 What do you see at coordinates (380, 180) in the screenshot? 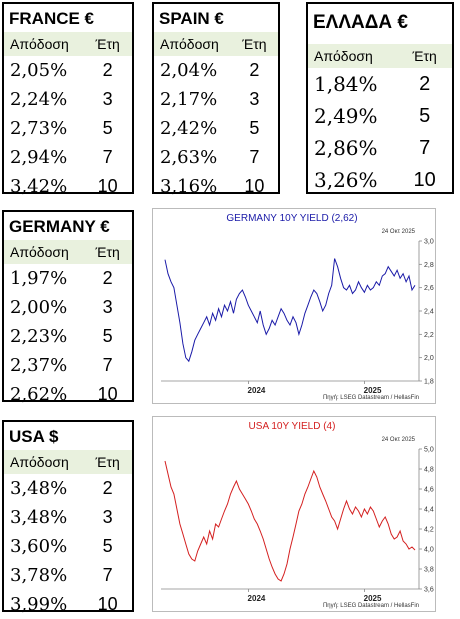
I see `table-row: 3,26% 10` at bounding box center [380, 180].